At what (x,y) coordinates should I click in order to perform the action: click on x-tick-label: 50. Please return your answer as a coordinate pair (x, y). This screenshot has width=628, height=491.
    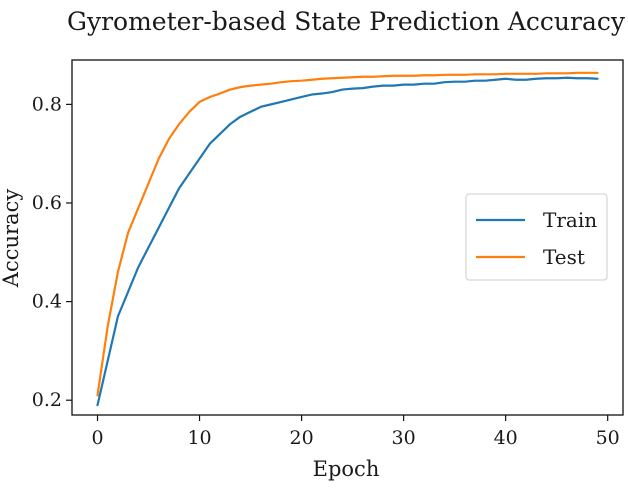
    Looking at the image, I should click on (608, 438).